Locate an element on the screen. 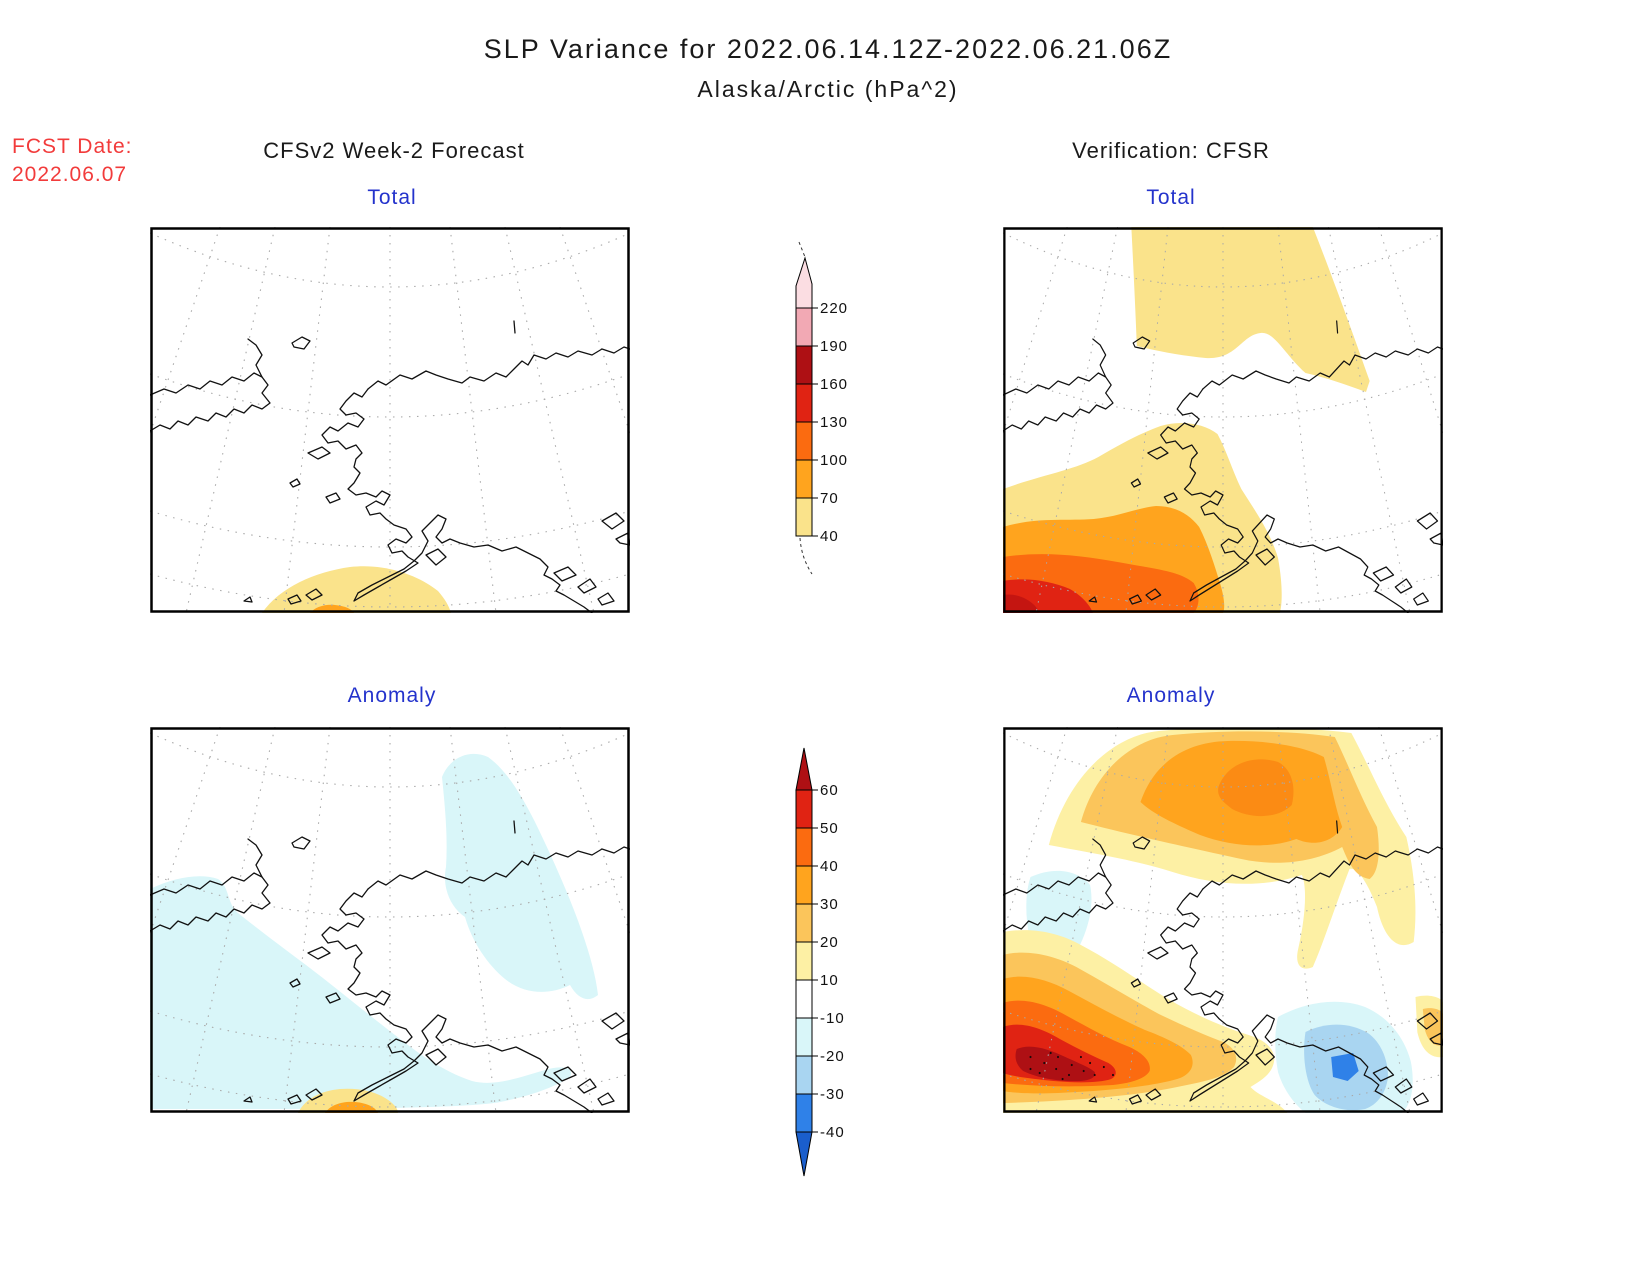 This screenshot has height=1275, width=1650. anom-tick-m40: -40 is located at coordinates (832, 1132).